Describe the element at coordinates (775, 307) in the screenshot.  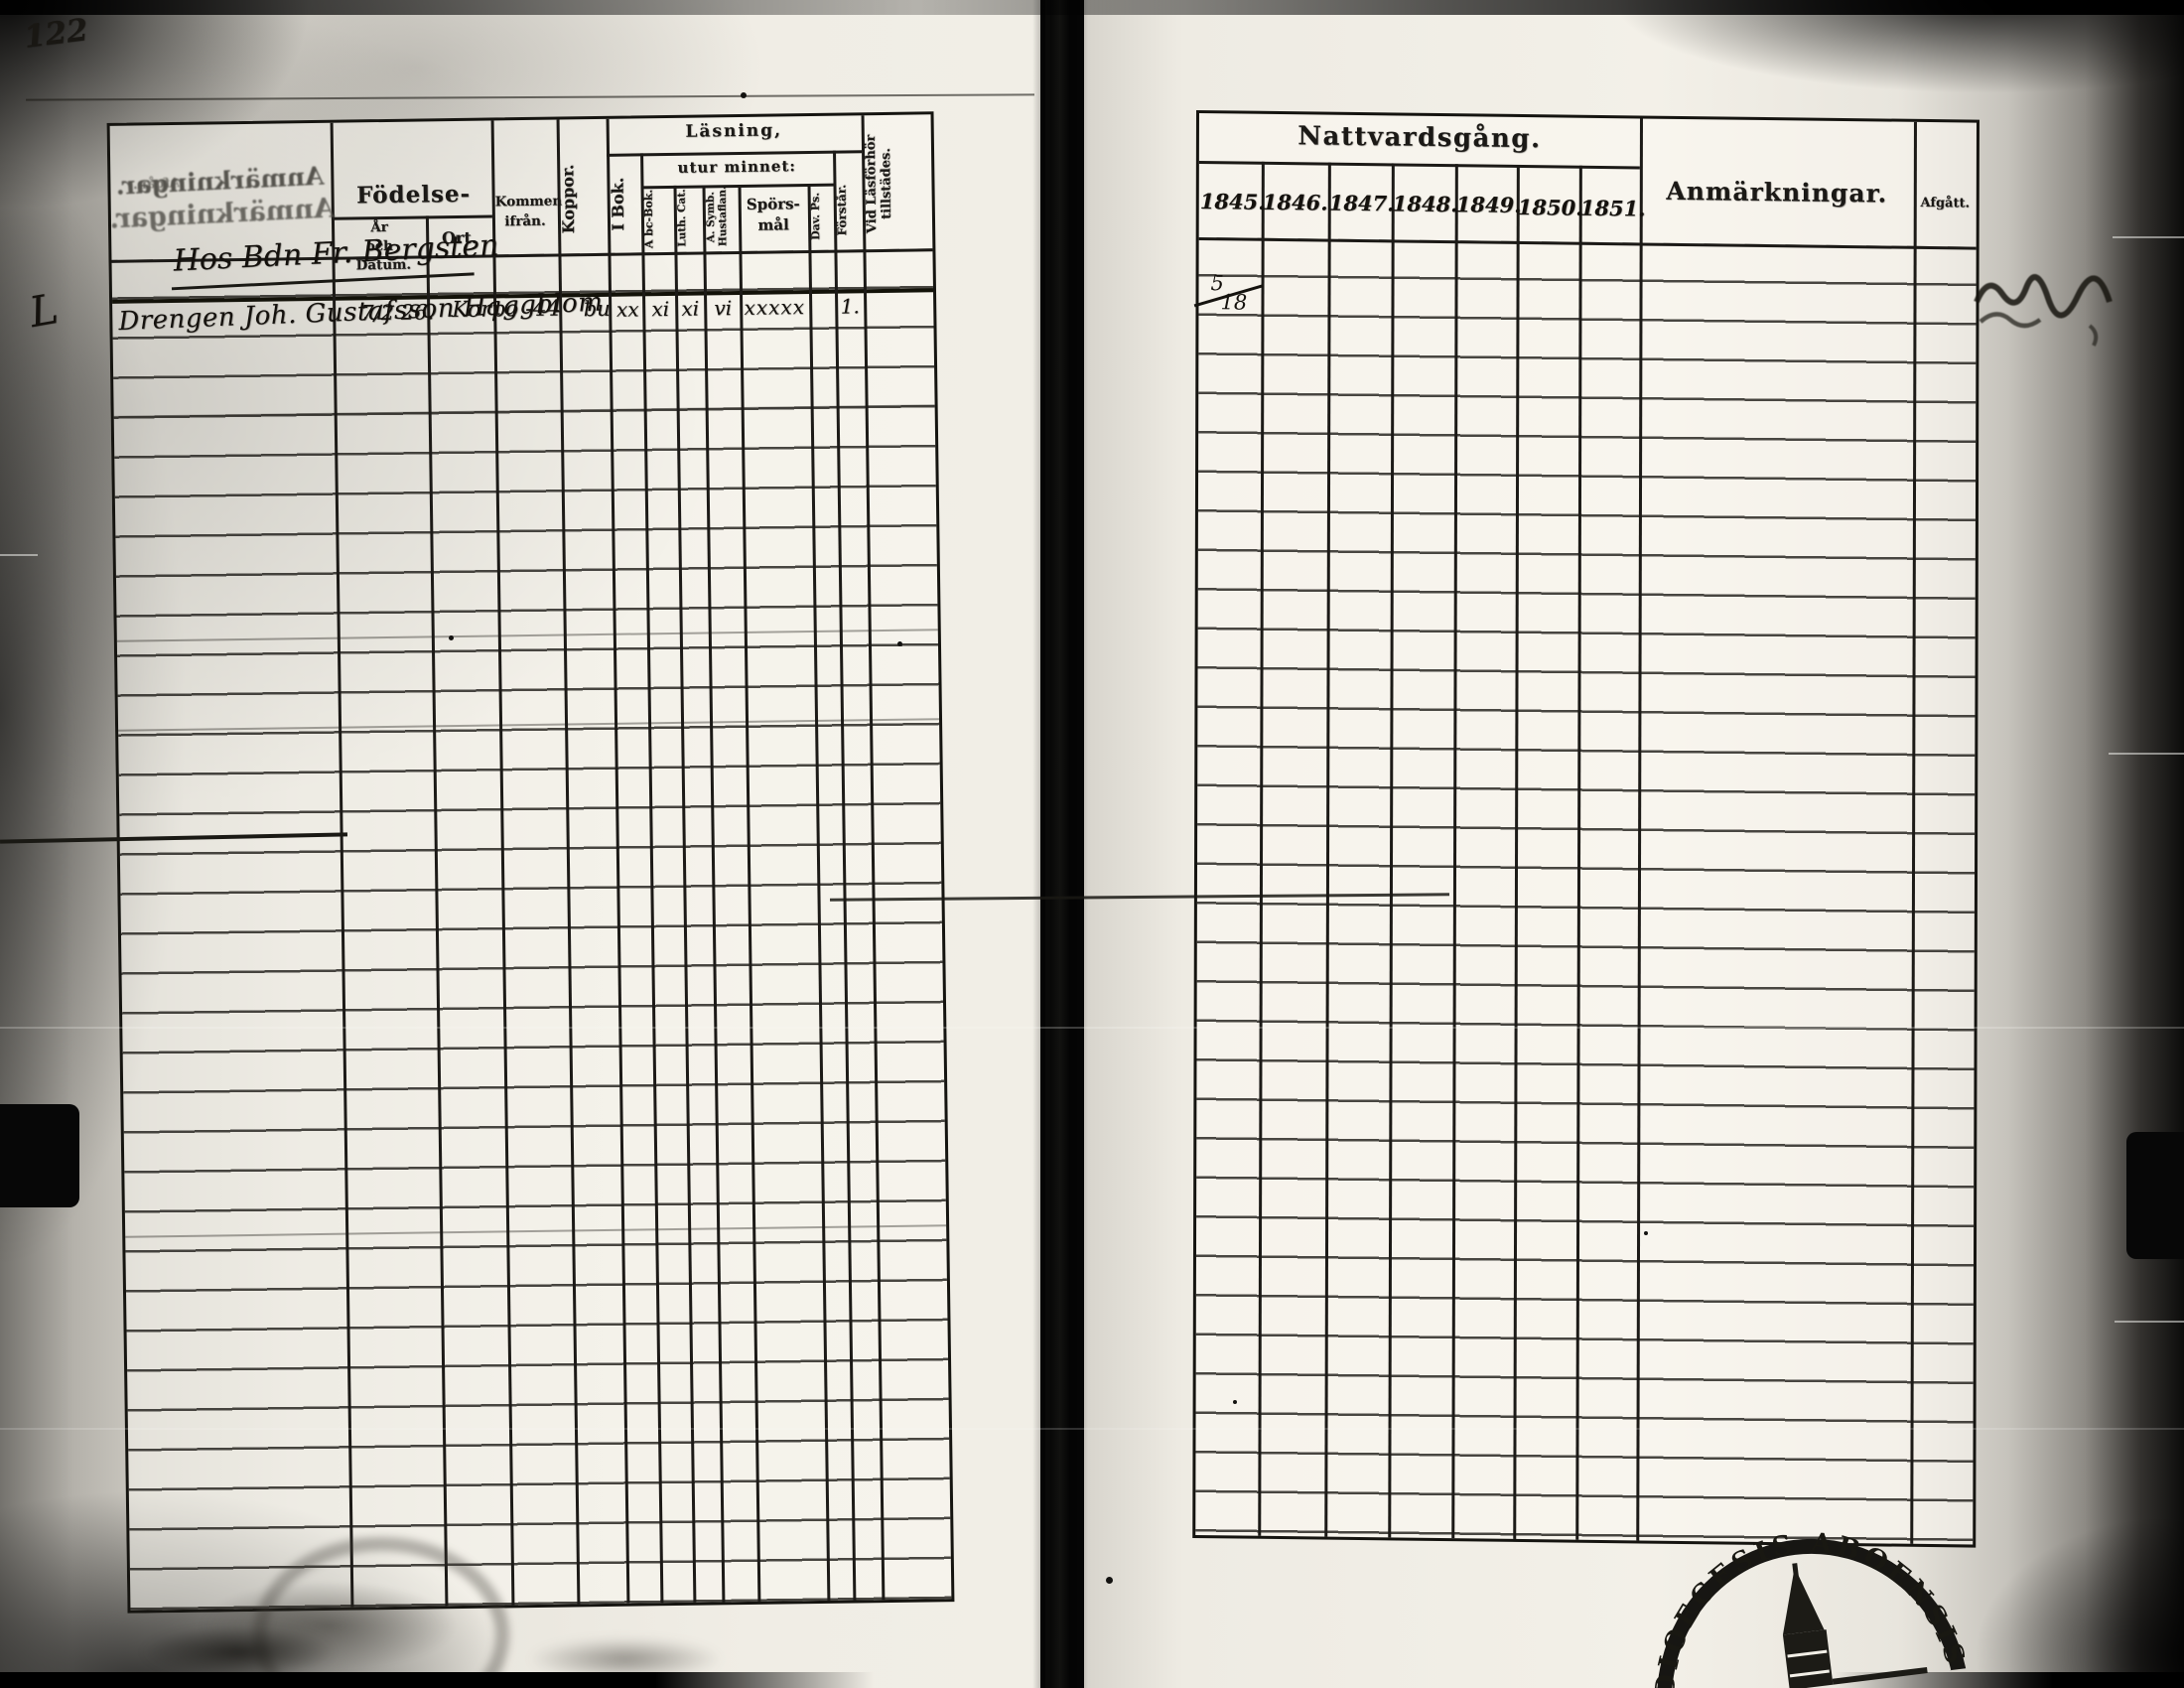
I see `mark-sporsmal: xxxxx` at that location.